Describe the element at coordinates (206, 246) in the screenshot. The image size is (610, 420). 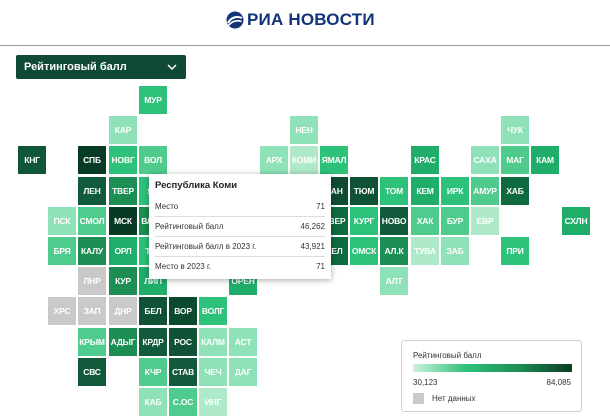
I see `tooltip-row-label: Рейтинговый балл в 2023 г.` at that location.